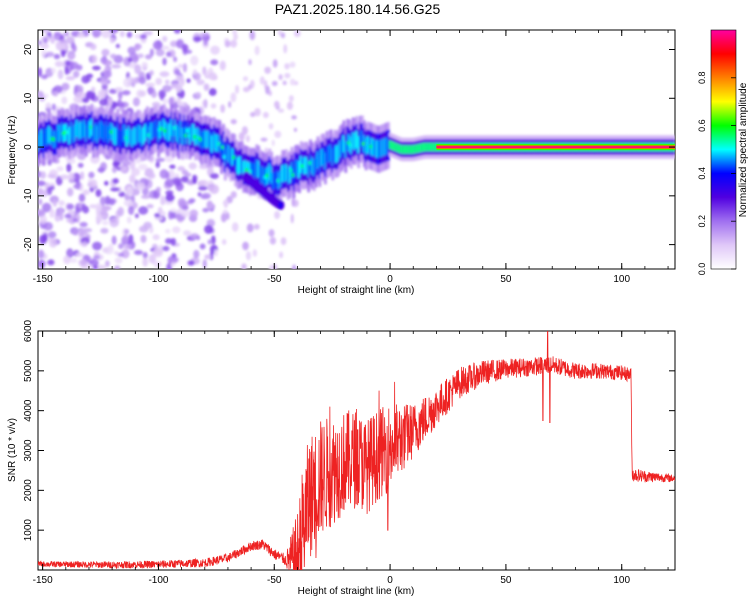 The image size is (750, 600). I want to click on colorbar-bar, so click(723, 149).